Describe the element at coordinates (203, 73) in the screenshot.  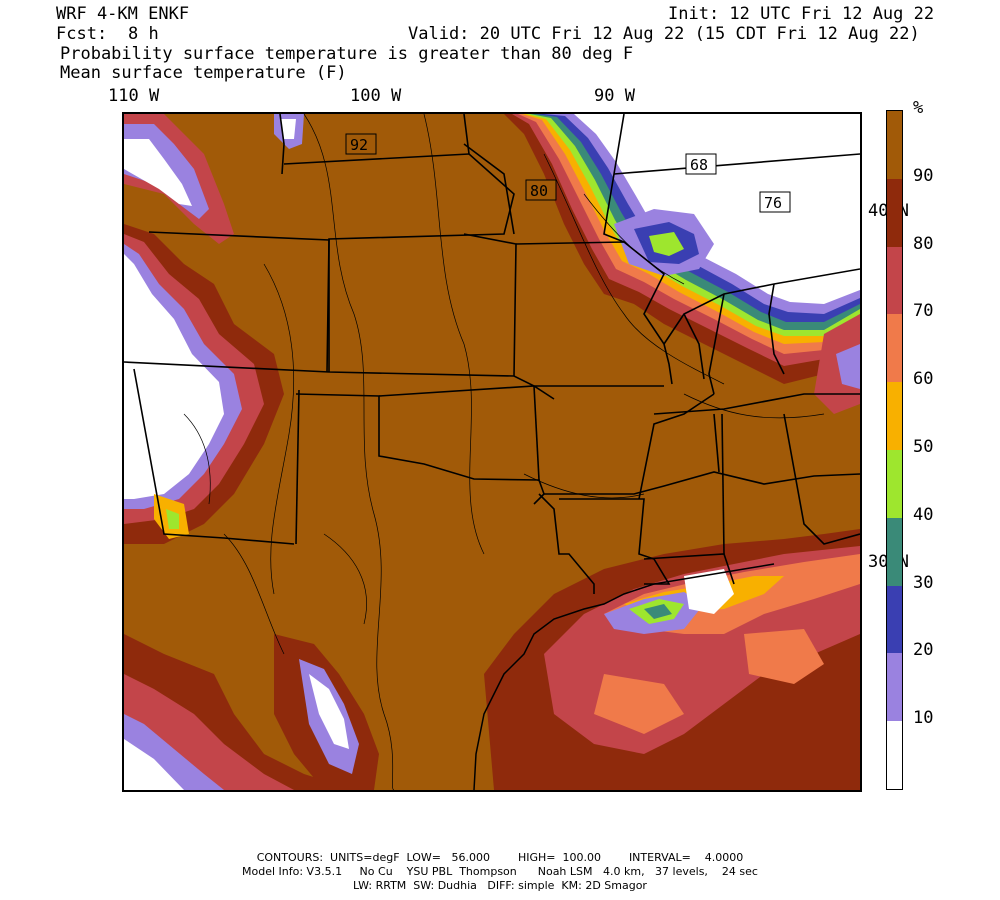
I see `field-description-2: Mean surface temperature (F)` at that location.